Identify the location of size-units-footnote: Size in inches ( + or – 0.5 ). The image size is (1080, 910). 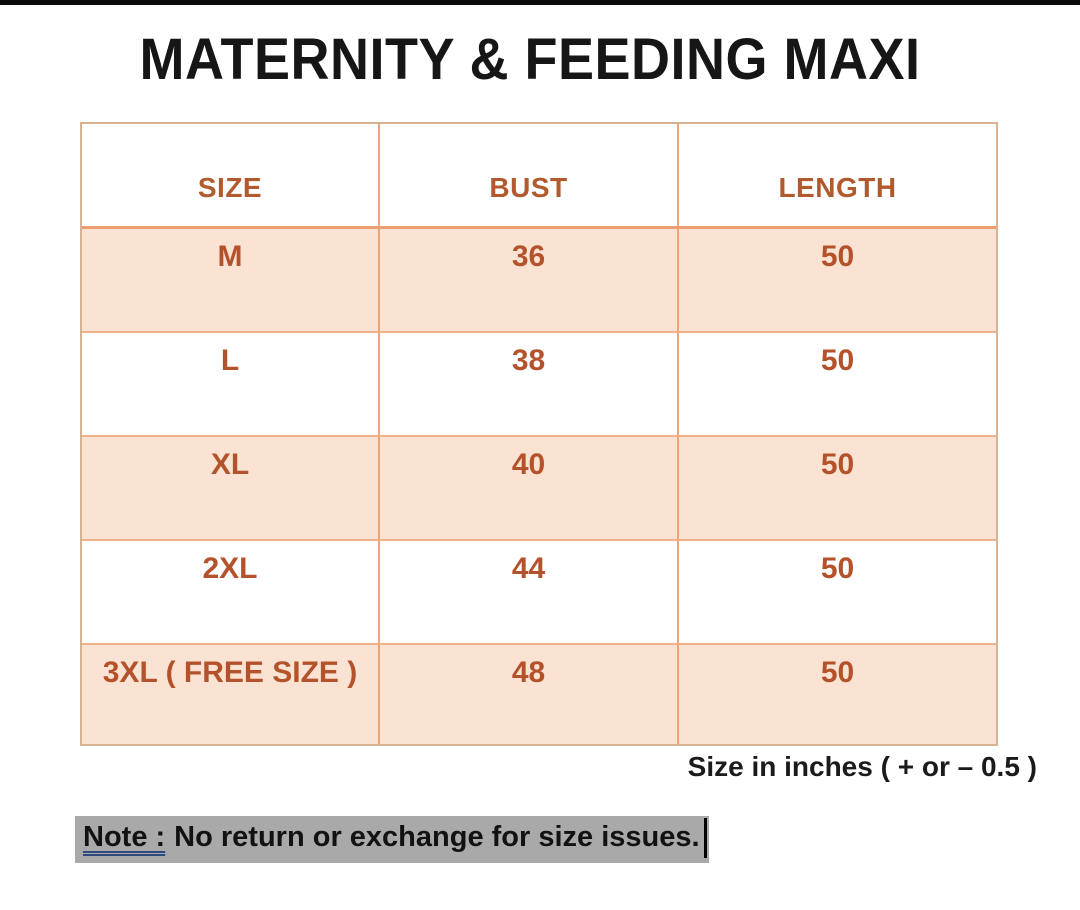
(862, 766).